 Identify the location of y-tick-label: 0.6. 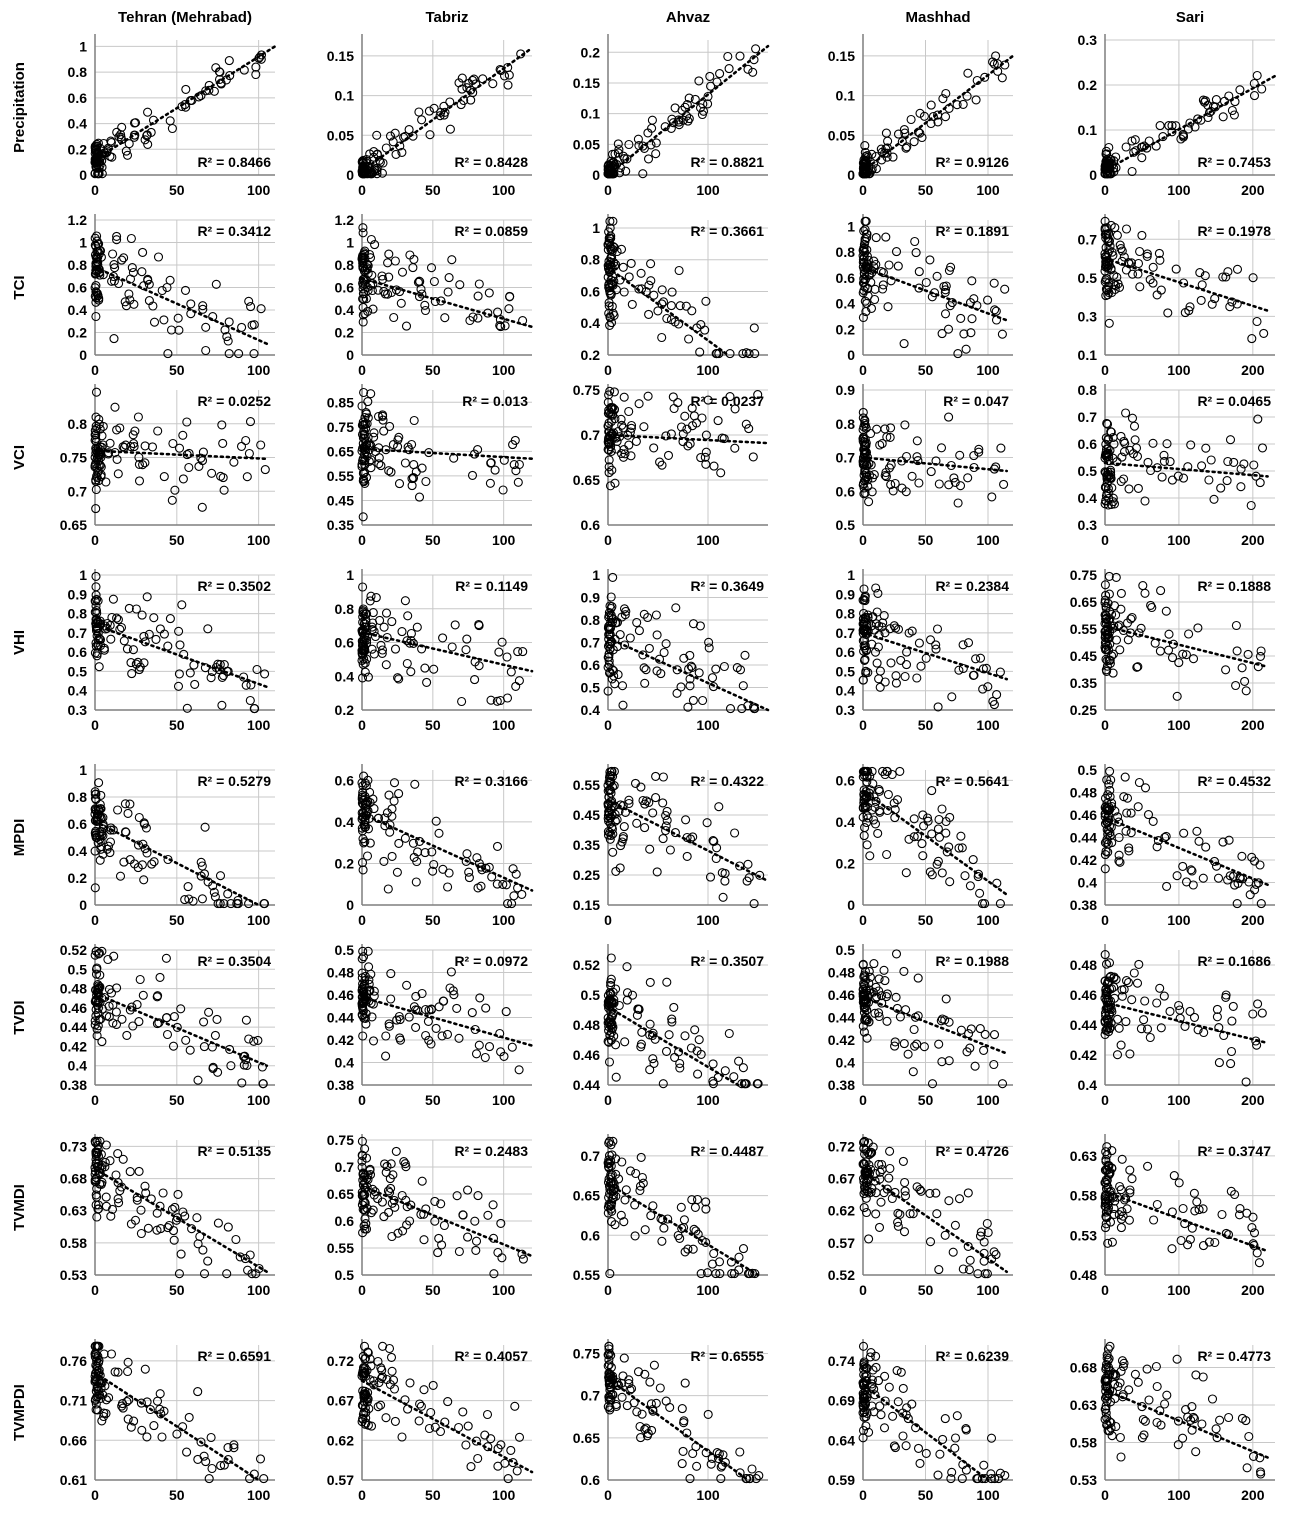
(1088, 444).